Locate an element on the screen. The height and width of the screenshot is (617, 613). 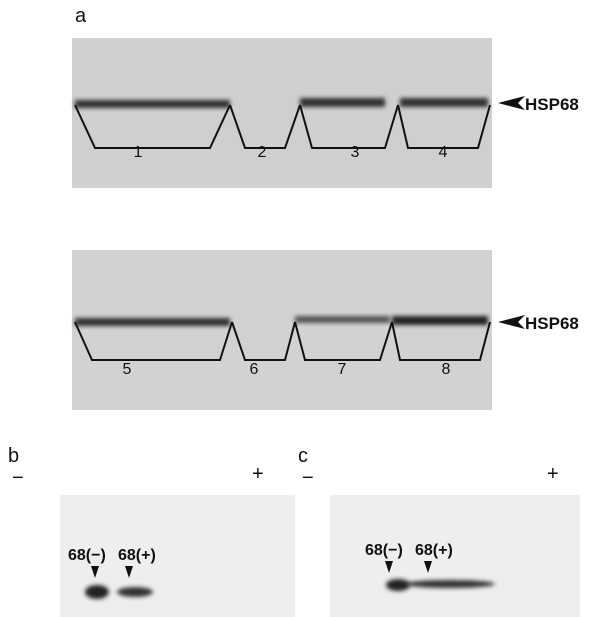
lane-label: 7 is located at coordinates (342, 369).